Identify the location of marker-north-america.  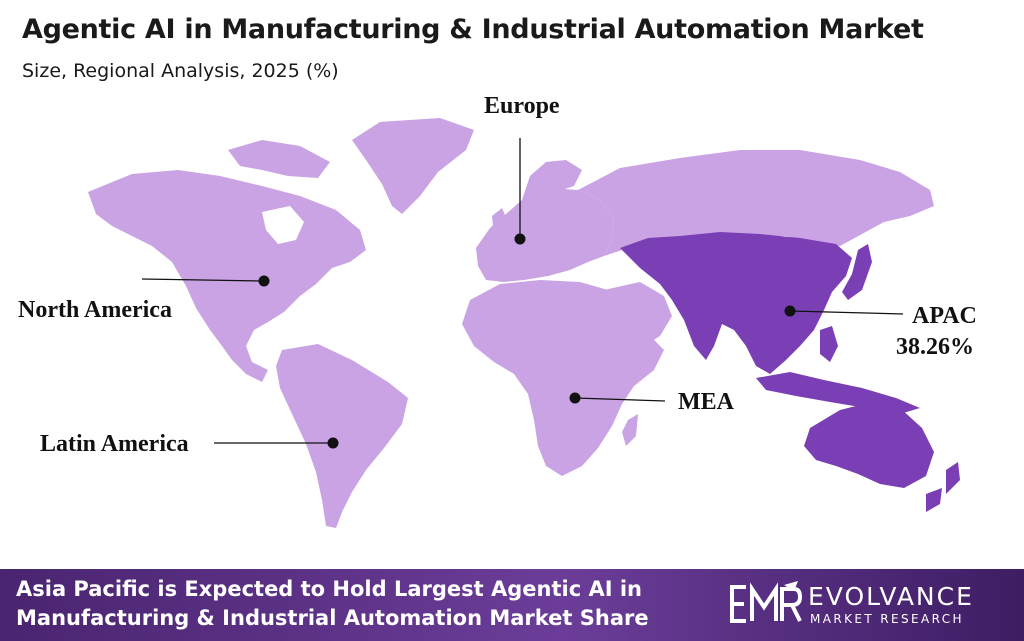
(205, 281).